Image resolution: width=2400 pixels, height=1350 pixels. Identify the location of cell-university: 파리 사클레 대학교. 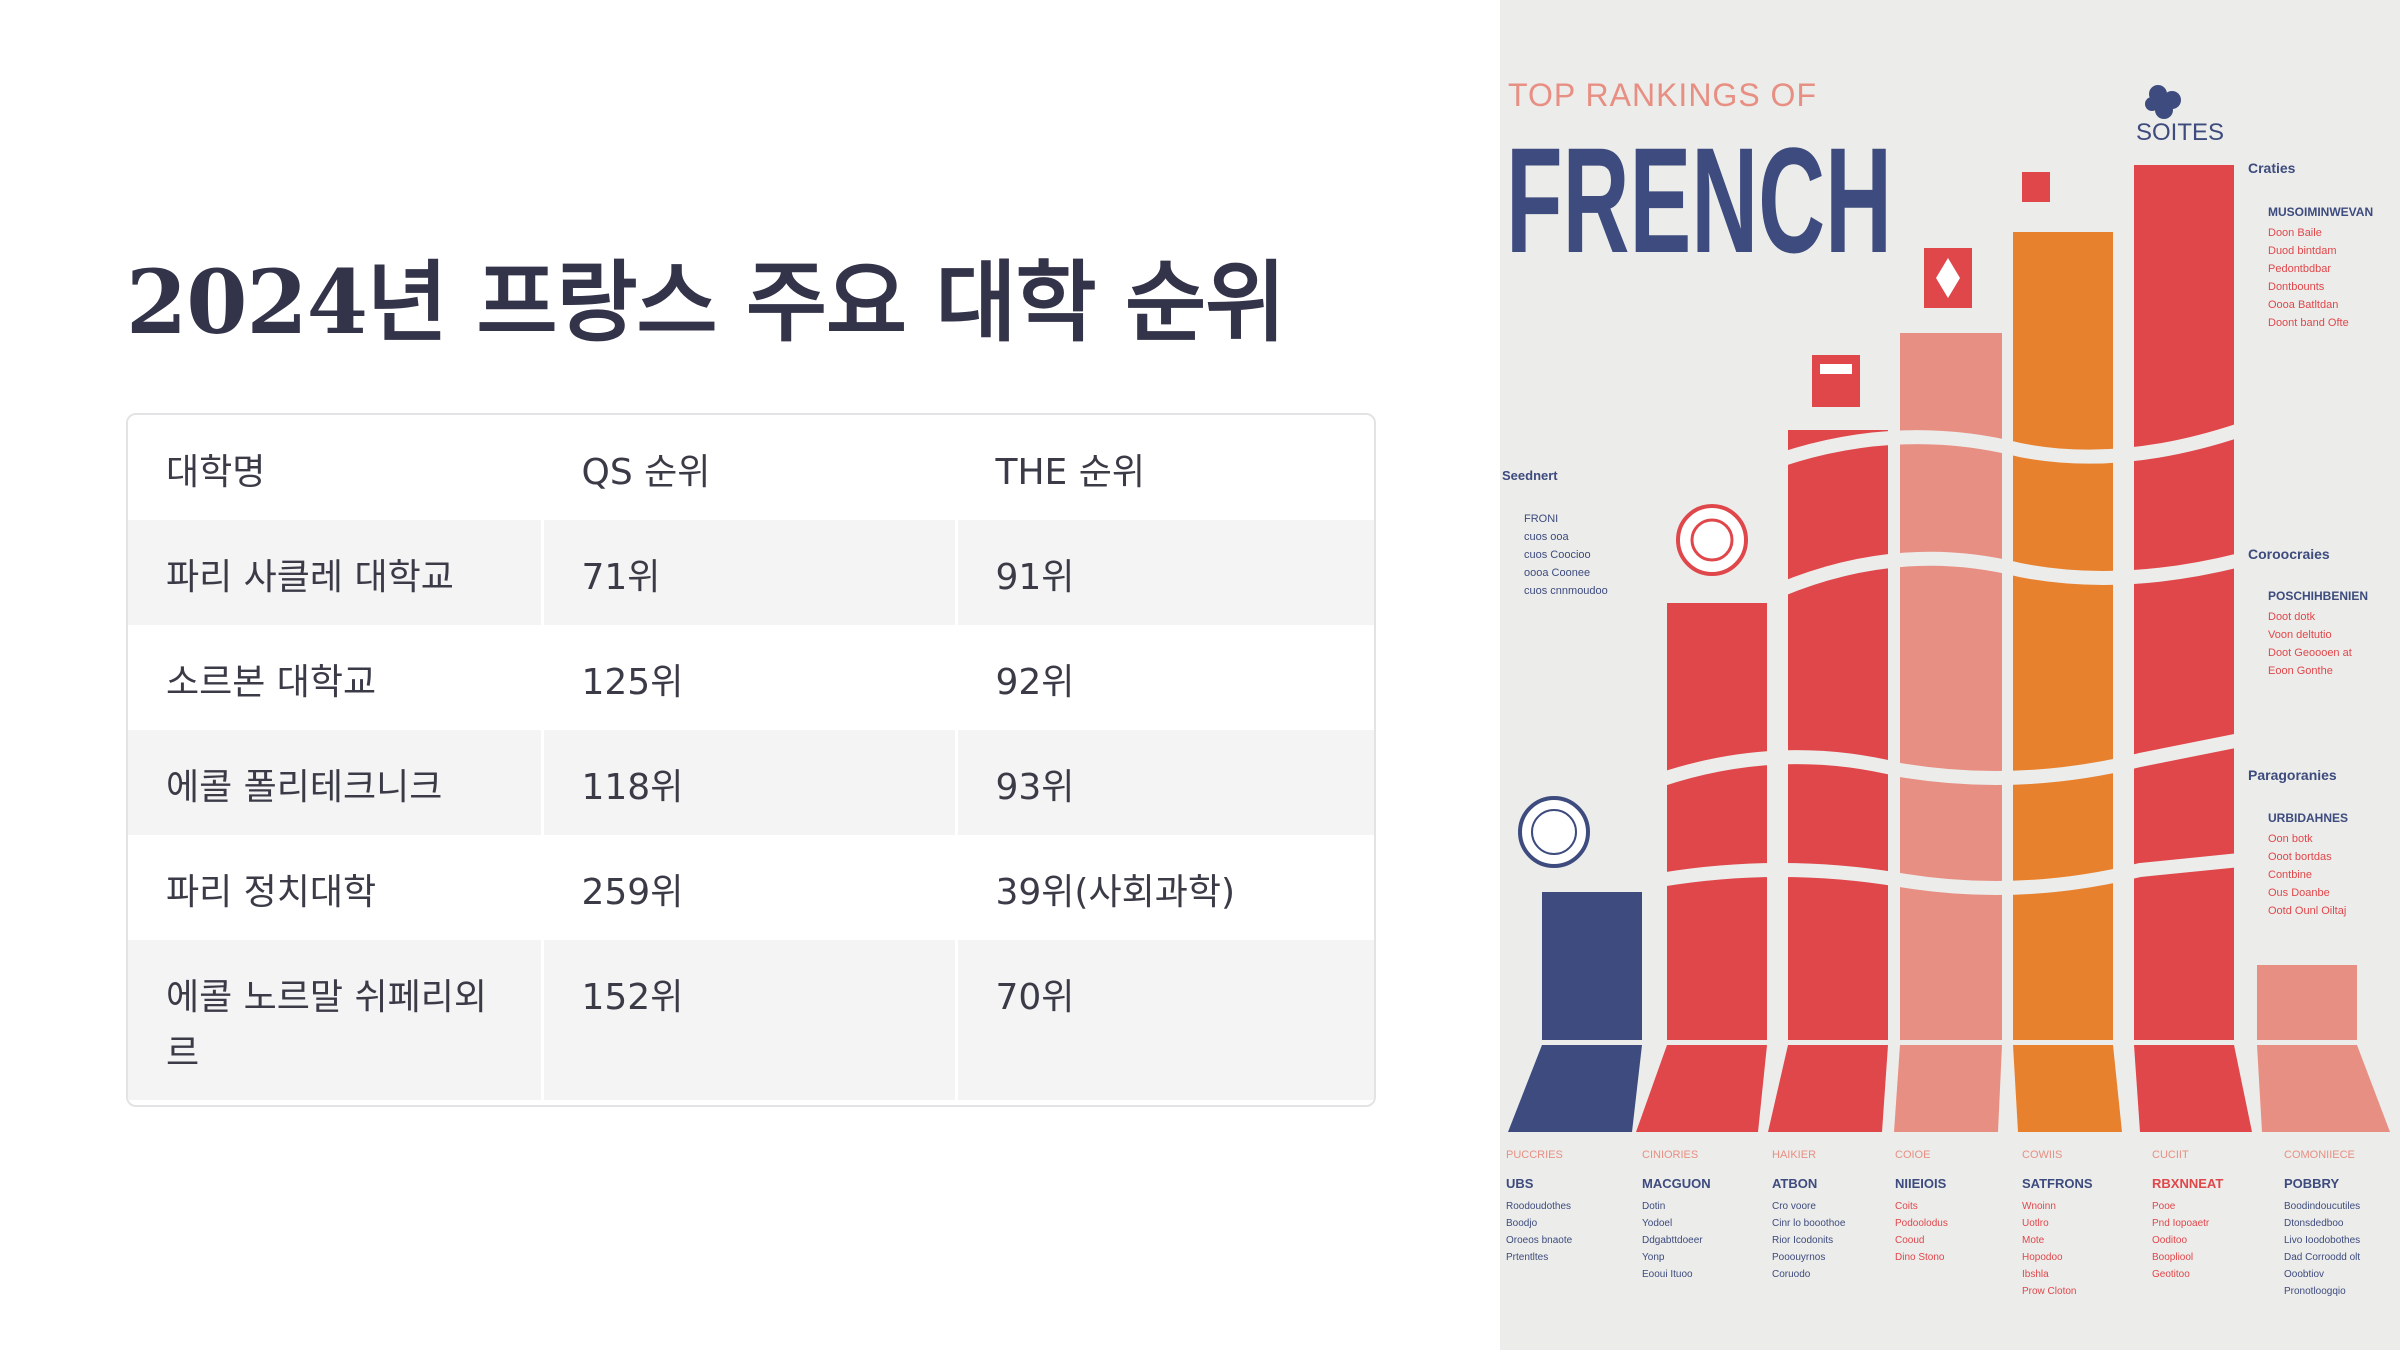
(336, 572).